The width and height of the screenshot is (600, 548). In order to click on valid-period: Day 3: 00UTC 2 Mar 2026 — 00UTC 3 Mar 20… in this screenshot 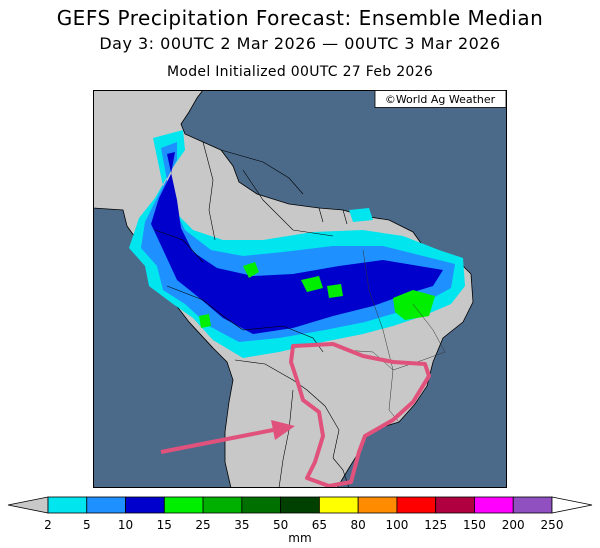, I will do `click(300, 43)`.